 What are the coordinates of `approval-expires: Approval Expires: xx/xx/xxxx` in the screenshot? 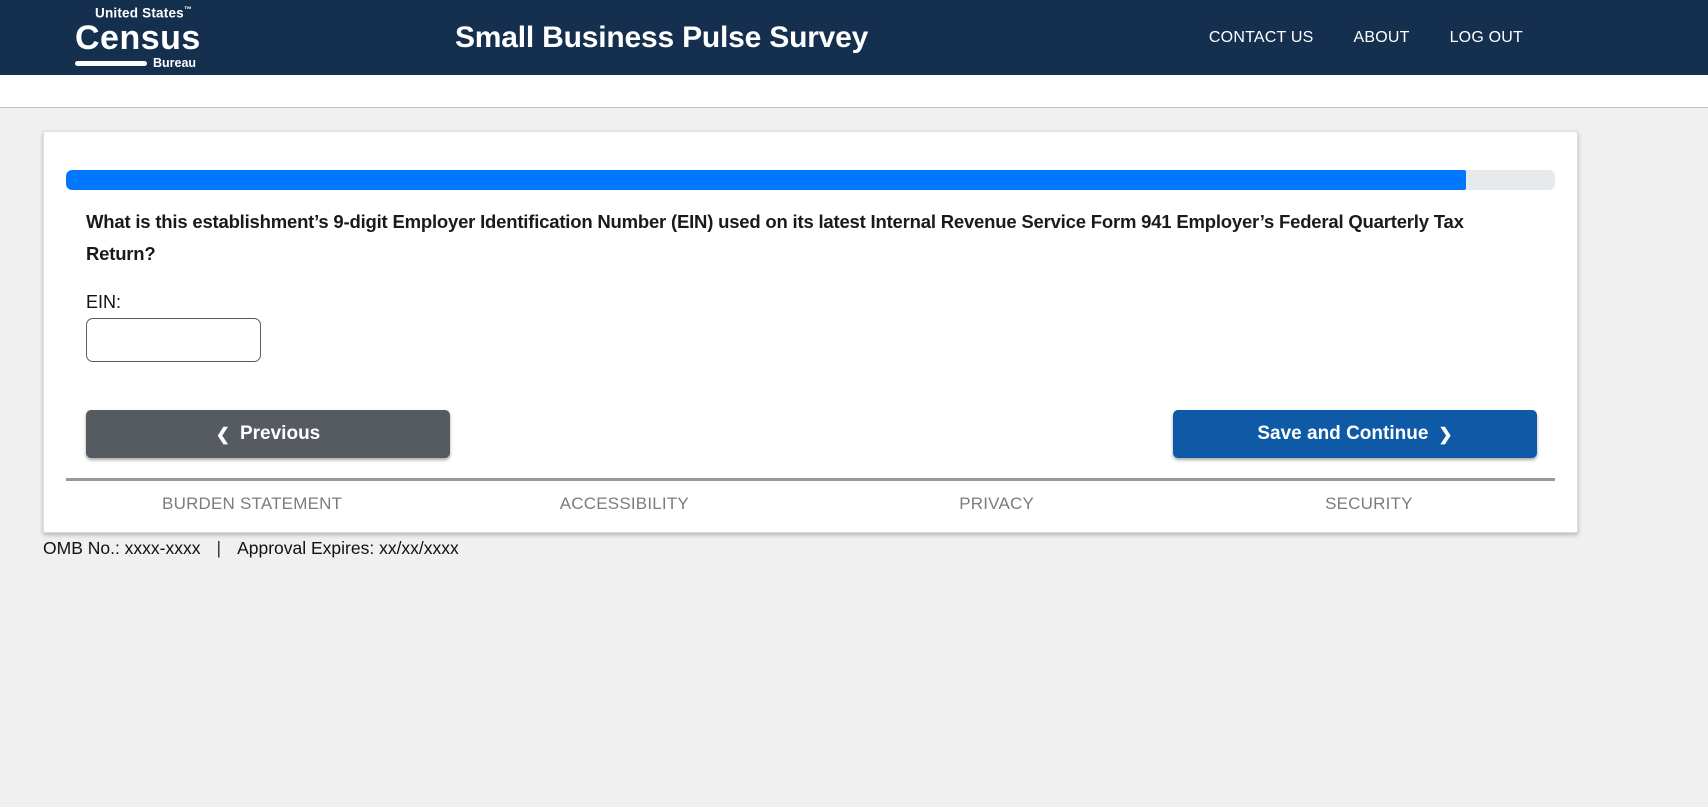 It's located at (348, 548).